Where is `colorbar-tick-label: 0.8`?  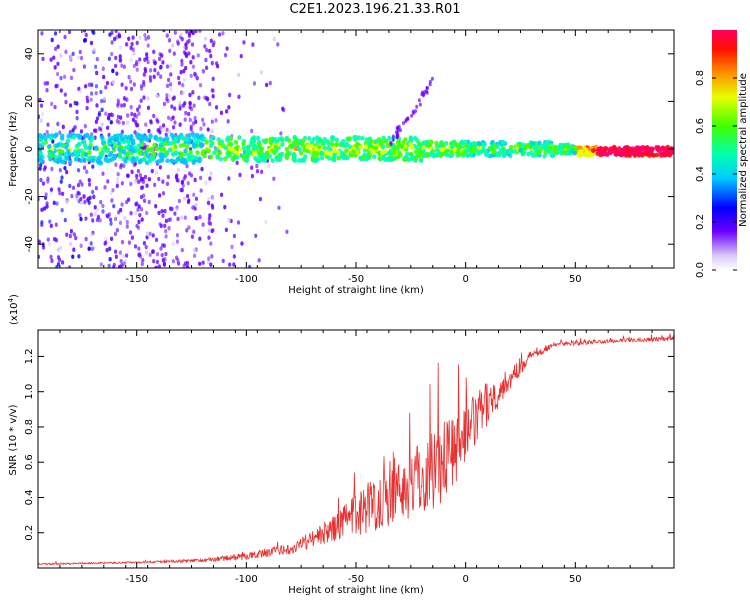 colorbar-tick-label: 0.8 is located at coordinates (700, 78).